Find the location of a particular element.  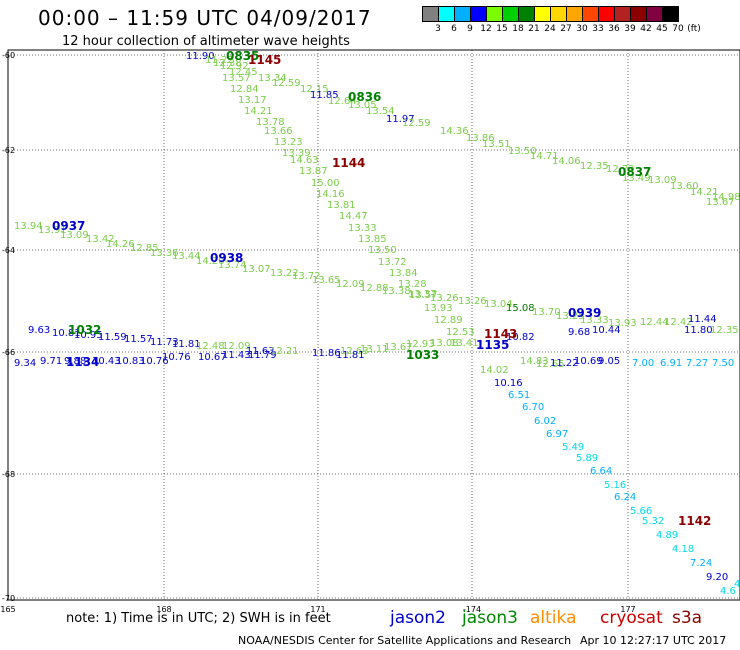

wave-height-value: 12.59 is located at coordinates (416, 123).